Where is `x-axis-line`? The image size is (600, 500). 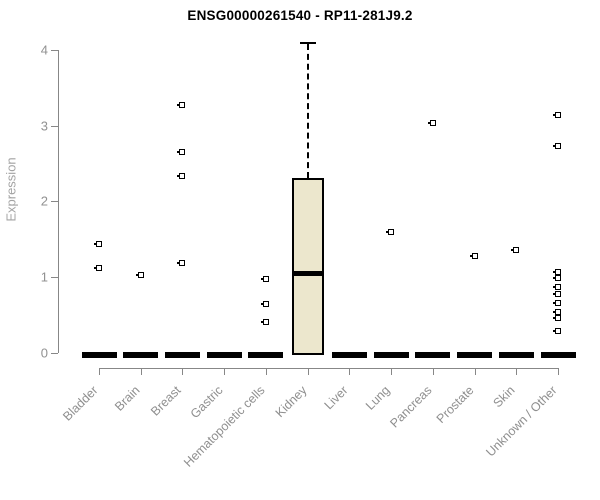
x-axis-line is located at coordinates (329, 368).